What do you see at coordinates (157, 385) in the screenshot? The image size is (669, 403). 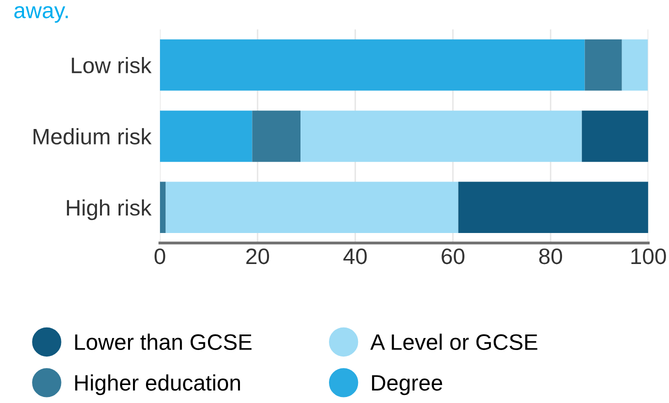 I see `legend-label: Higher education` at bounding box center [157, 385].